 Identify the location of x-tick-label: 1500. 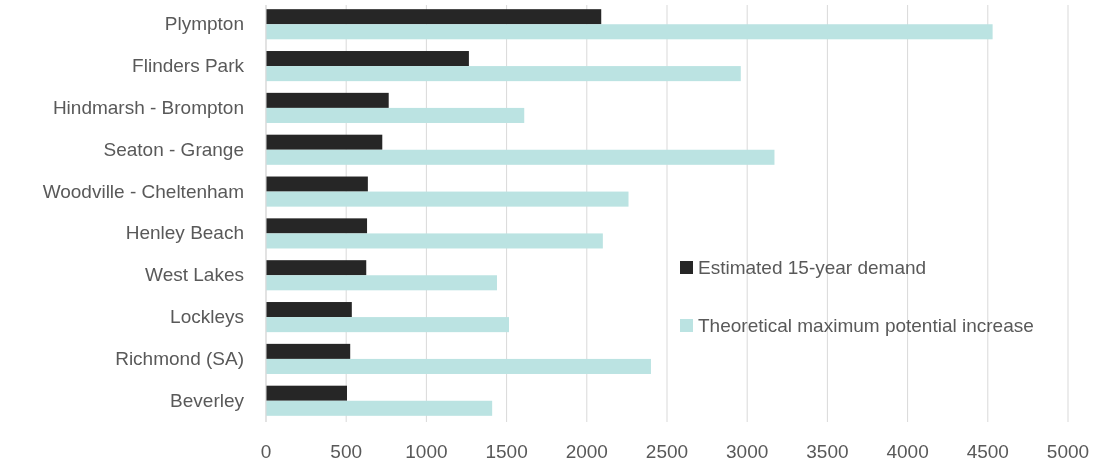
(506, 451).